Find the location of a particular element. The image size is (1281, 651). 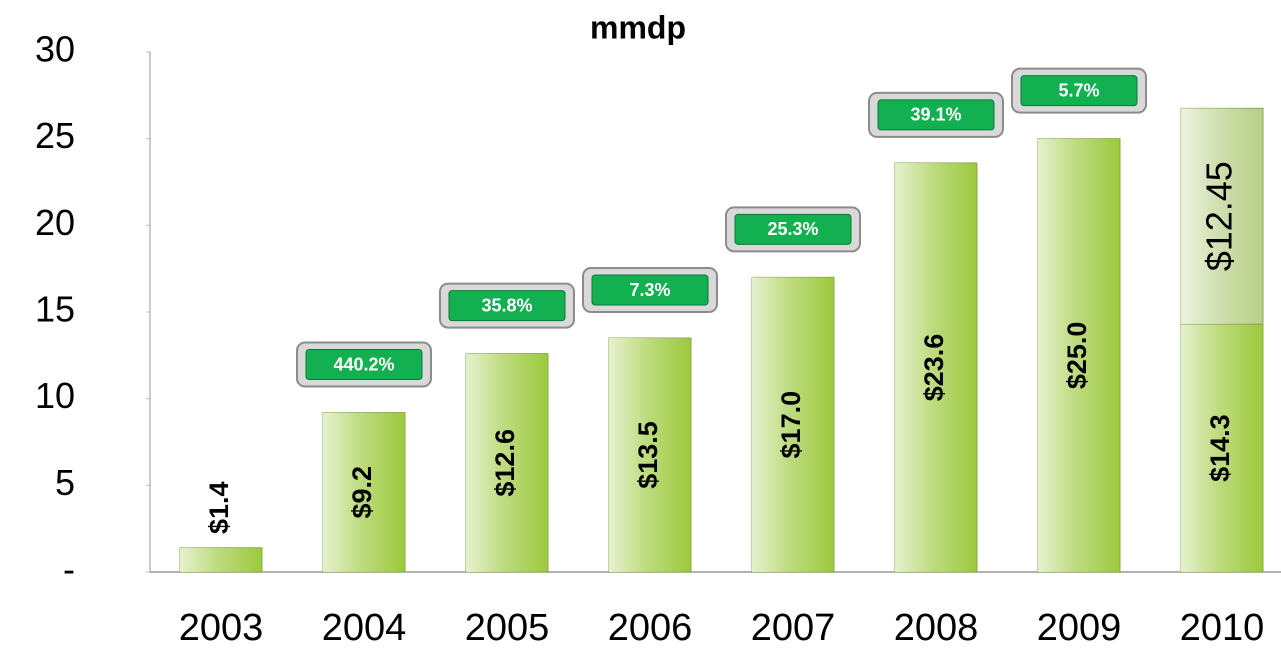

value-label: $13.5 is located at coordinates (648, 455).